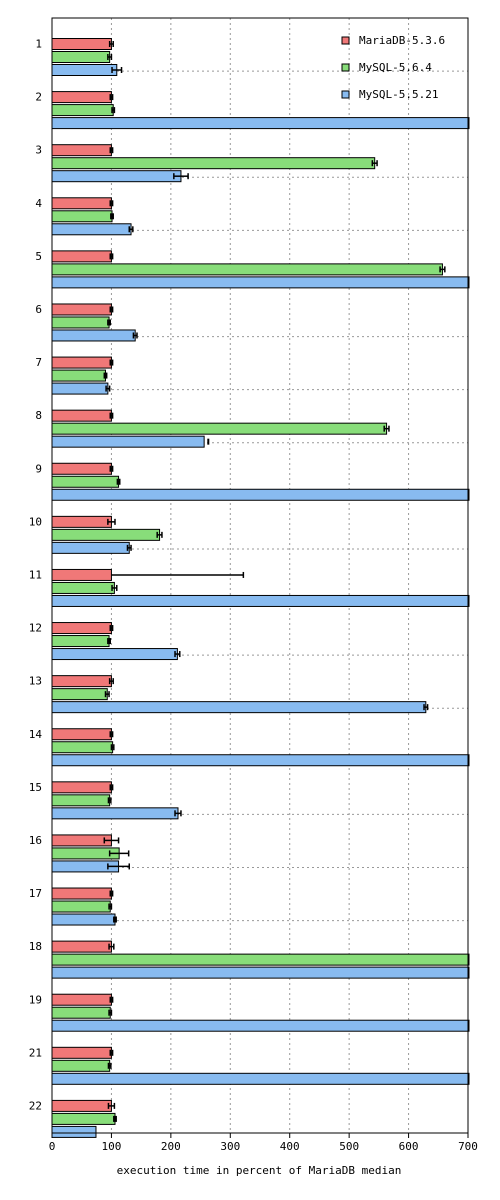 The height and width of the screenshot is (1200, 500). Describe the element at coordinates (290, 1146) in the screenshot. I see `x-tick-label: 400` at that location.